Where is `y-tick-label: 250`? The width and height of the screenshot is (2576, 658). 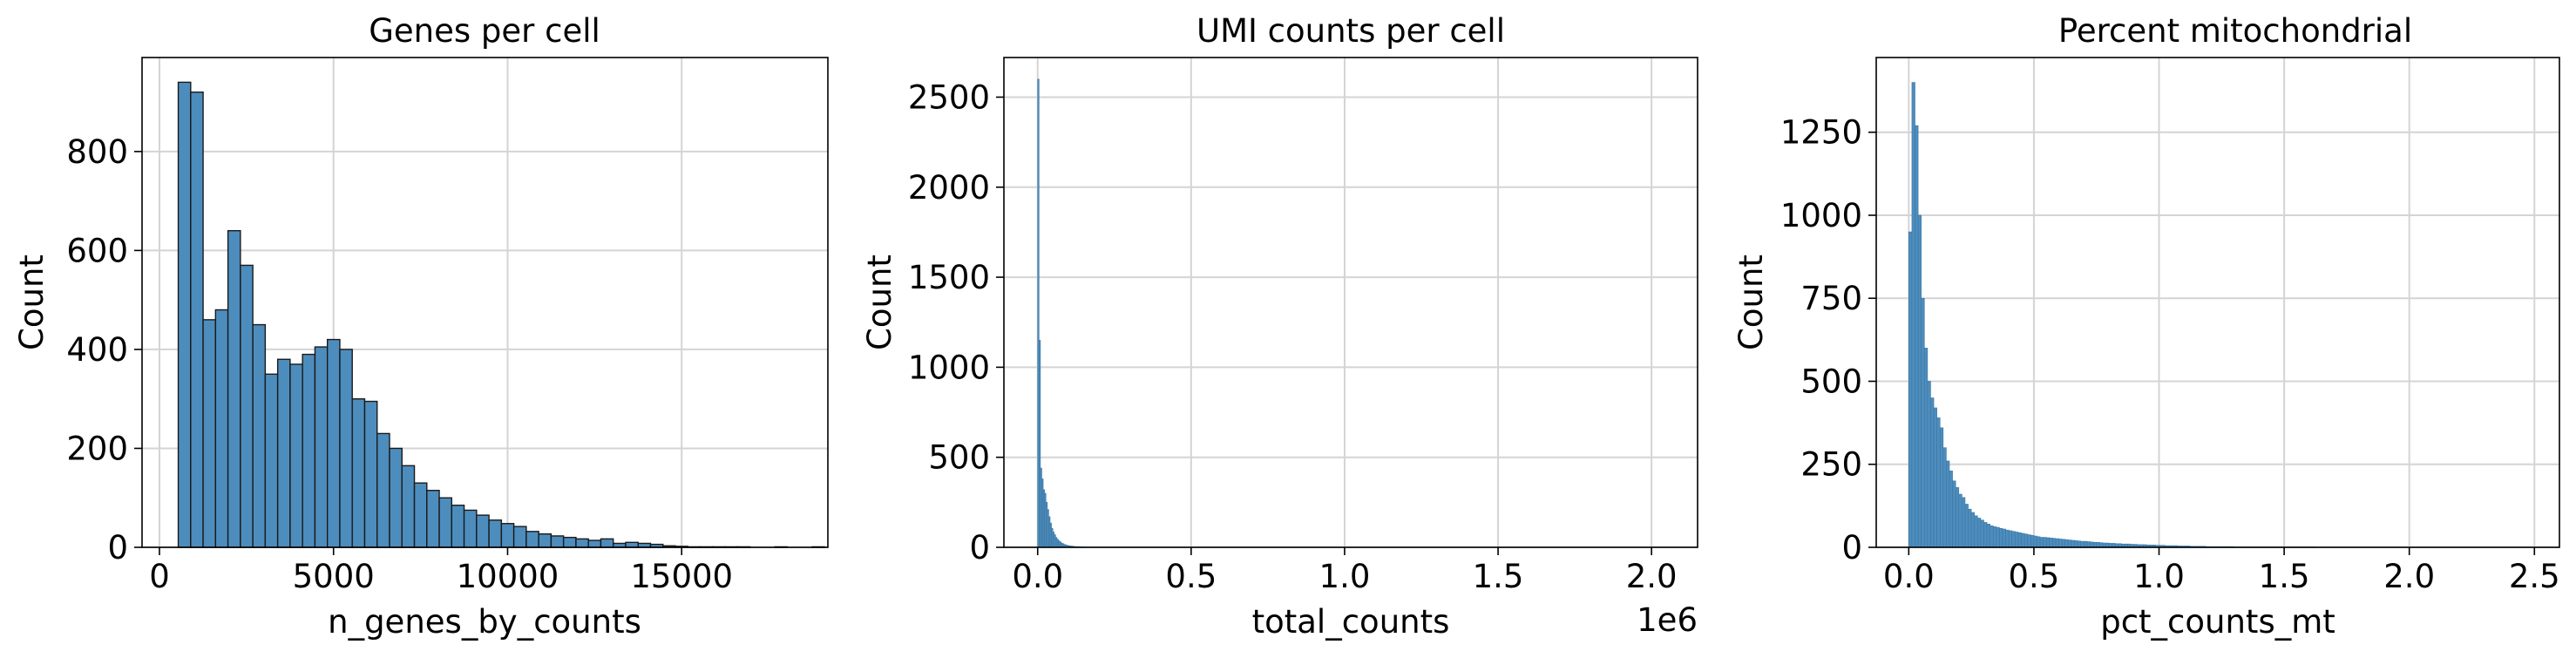
y-tick-label: 250 is located at coordinates (1831, 465).